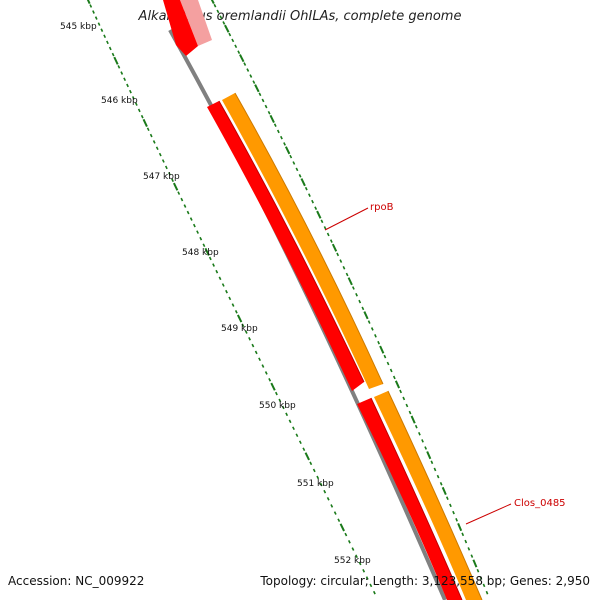  Describe the element at coordinates (346, 219) in the screenshot. I see `rpoB-leader-line` at that location.